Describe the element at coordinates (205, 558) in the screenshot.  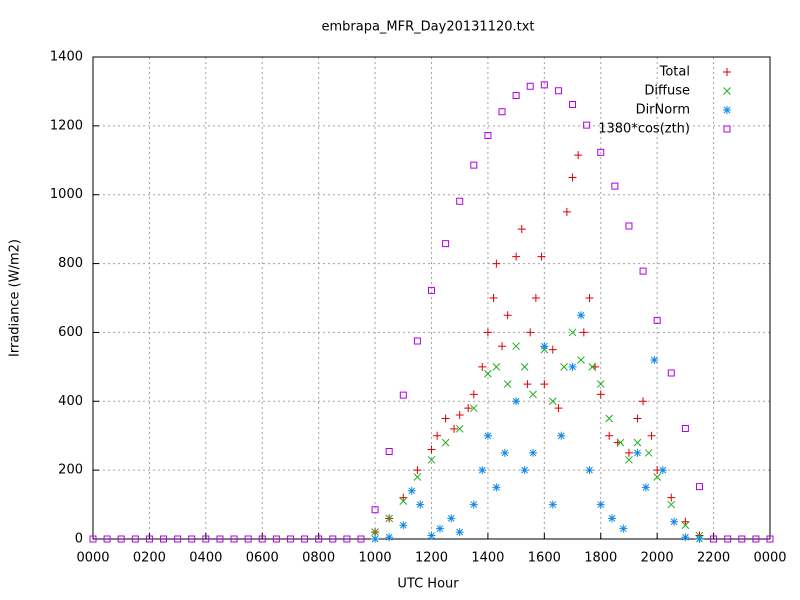
I see `x-tick-label: 0400` at that location.